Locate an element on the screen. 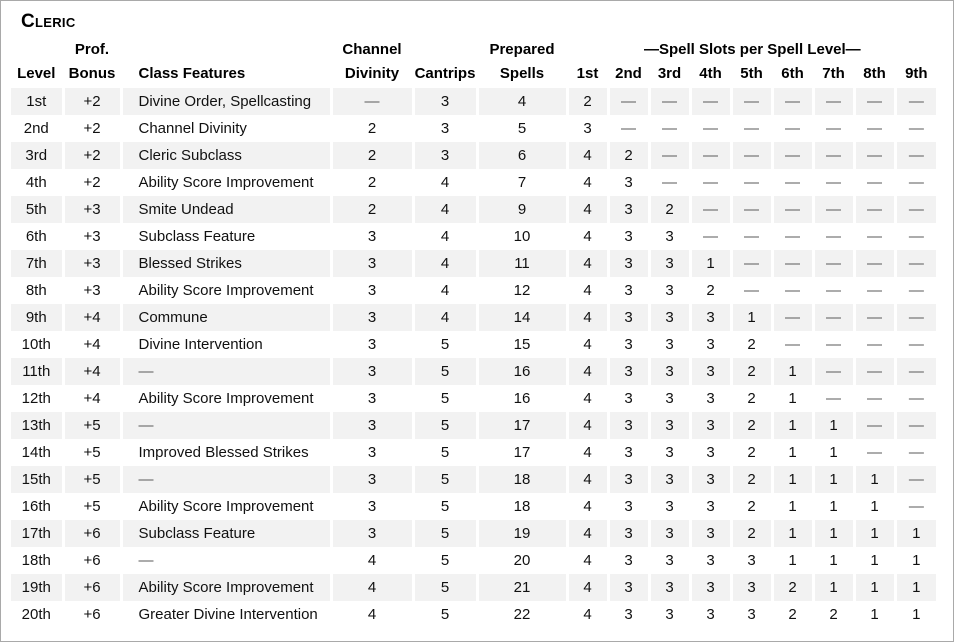 This screenshot has width=954, height=642. column-header-prof-line2: Bonus is located at coordinates (91, 74).